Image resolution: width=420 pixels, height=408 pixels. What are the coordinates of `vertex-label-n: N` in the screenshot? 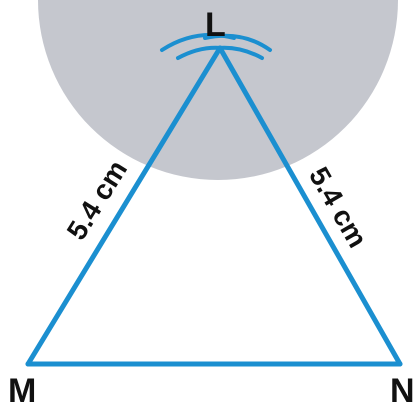 It's located at (402, 390).